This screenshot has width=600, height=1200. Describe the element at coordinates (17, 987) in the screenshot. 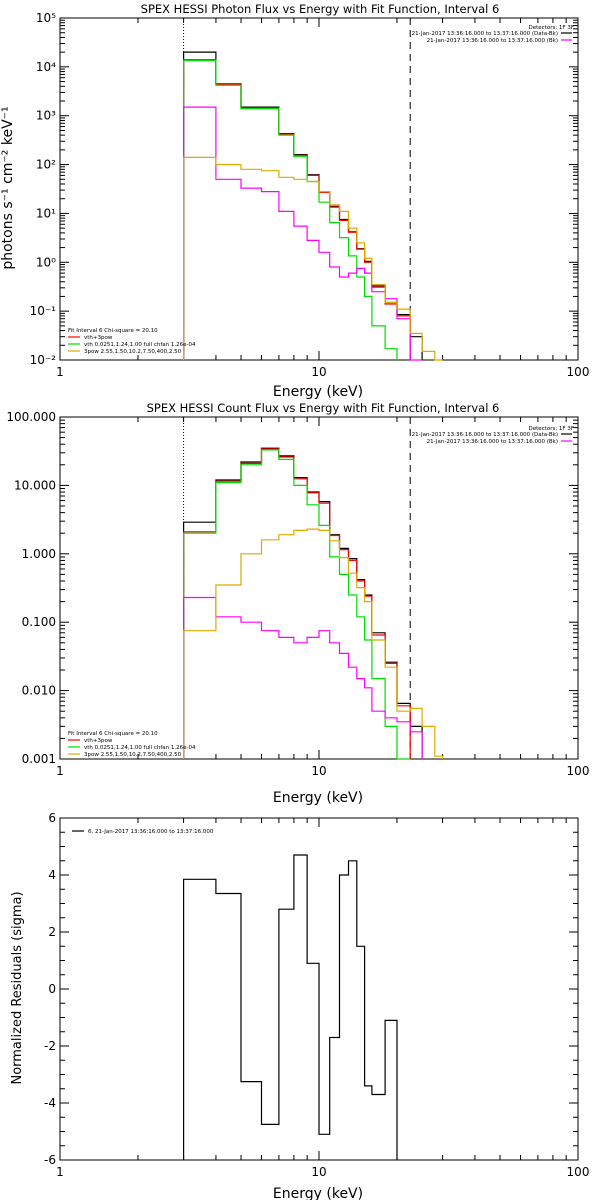

I see `y-axis-label: Normalized Residuals (sigma)` at that location.